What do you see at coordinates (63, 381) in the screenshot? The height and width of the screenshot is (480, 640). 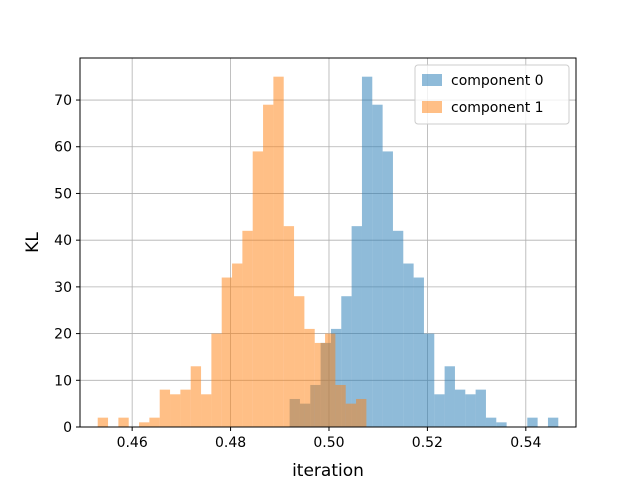 I see `y-tick-label: 10` at bounding box center [63, 381].